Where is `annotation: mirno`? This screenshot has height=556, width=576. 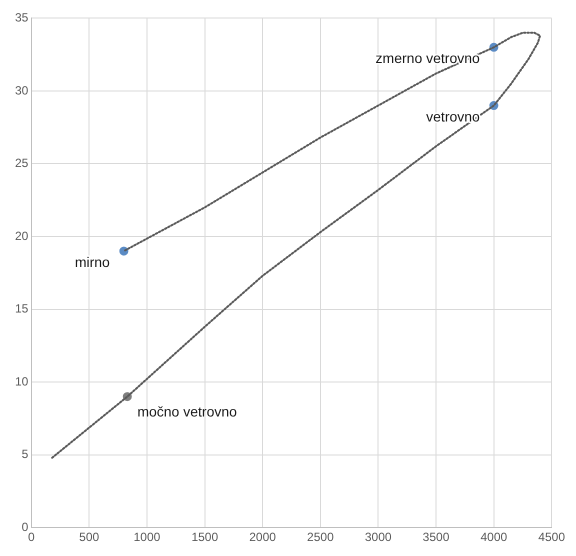
annotation: mirno is located at coordinates (92, 262).